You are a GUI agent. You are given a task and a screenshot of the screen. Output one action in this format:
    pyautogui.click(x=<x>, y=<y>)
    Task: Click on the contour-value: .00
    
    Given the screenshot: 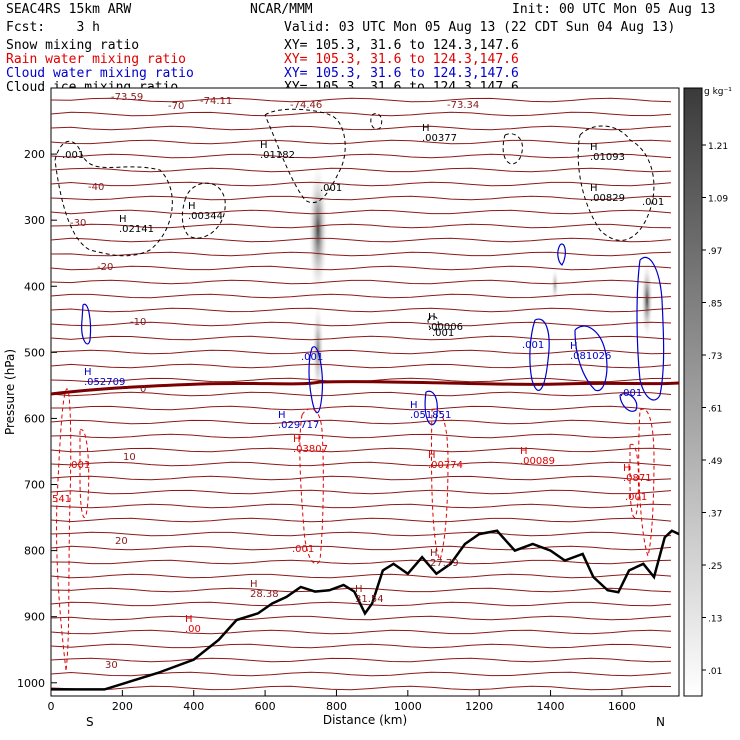 What is the action you would take?
    pyautogui.click(x=193, y=629)
    